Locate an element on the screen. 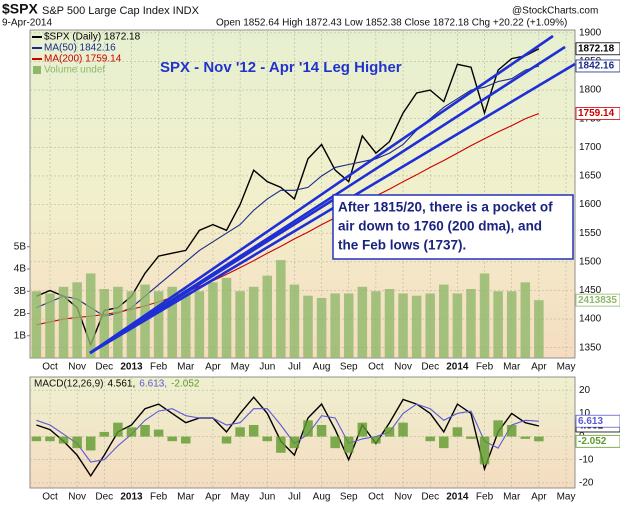 This screenshot has height=507, width=620. x-tick-label: 2014 is located at coordinates (457, 497).